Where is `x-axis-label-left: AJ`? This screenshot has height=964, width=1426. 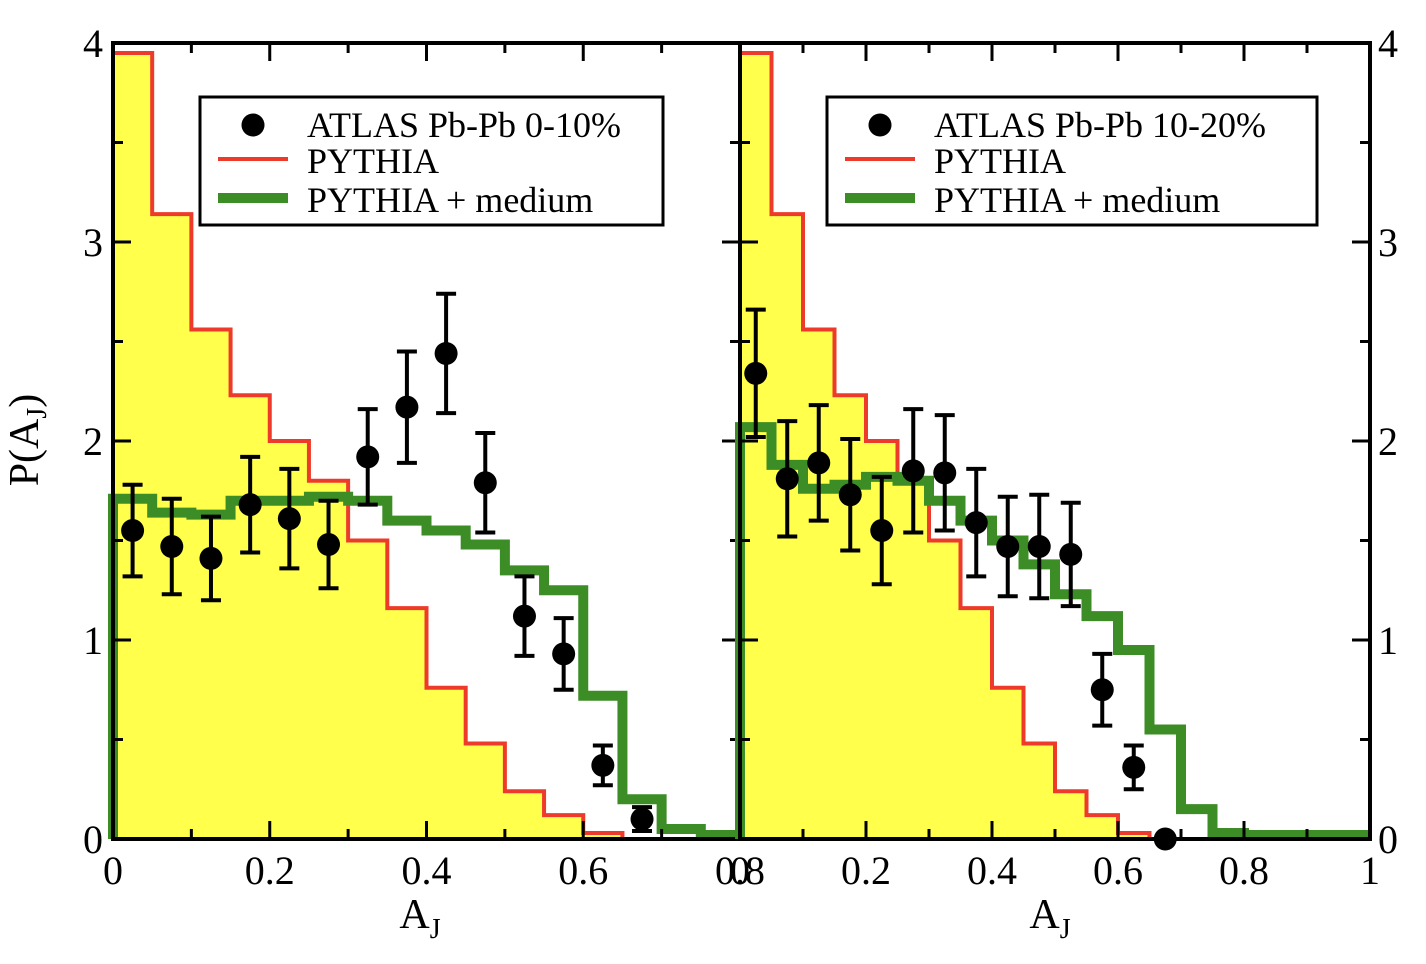
x-axis-label-left: AJ is located at coordinates (419, 918).